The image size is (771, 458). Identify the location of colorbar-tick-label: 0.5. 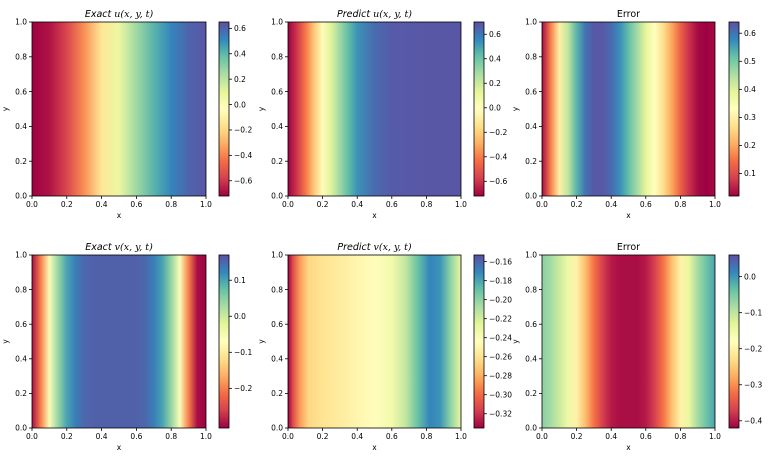
(750, 61).